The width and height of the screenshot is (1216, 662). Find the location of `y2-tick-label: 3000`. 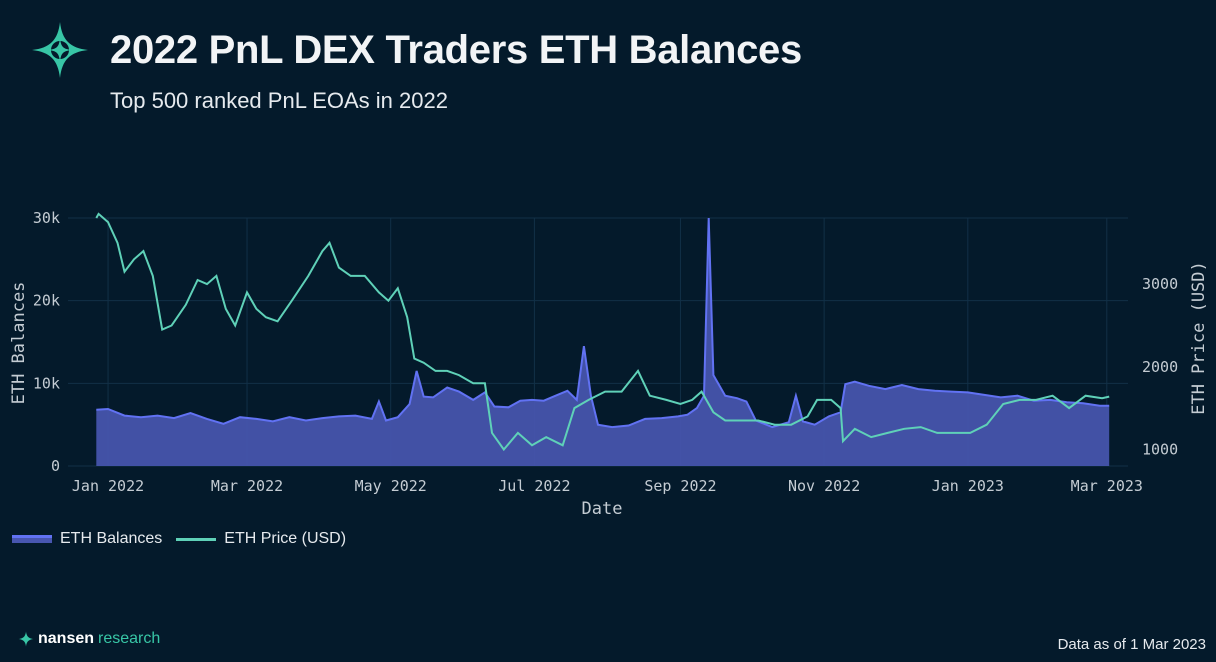

y2-tick-label: 3000 is located at coordinates (1160, 284).